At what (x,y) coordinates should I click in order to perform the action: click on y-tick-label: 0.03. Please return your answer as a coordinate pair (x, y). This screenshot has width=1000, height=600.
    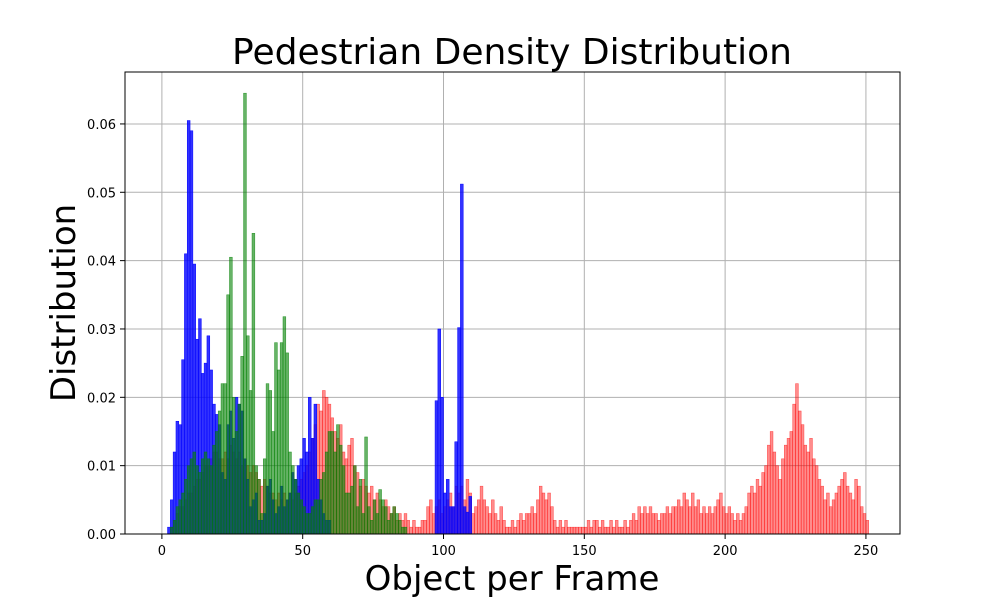
    Looking at the image, I should click on (101, 330).